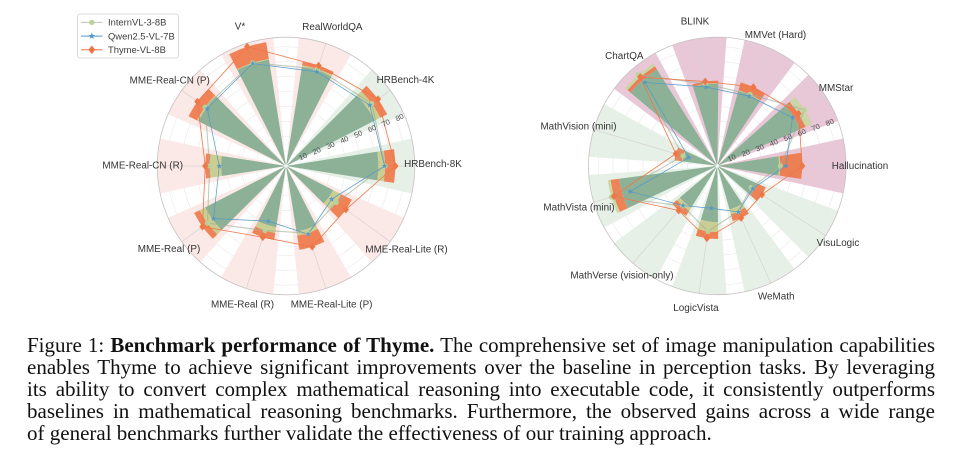 The width and height of the screenshot is (962, 457). Describe the element at coordinates (838, 243) in the screenshot. I see `svg-text: VisuLogic` at that location.